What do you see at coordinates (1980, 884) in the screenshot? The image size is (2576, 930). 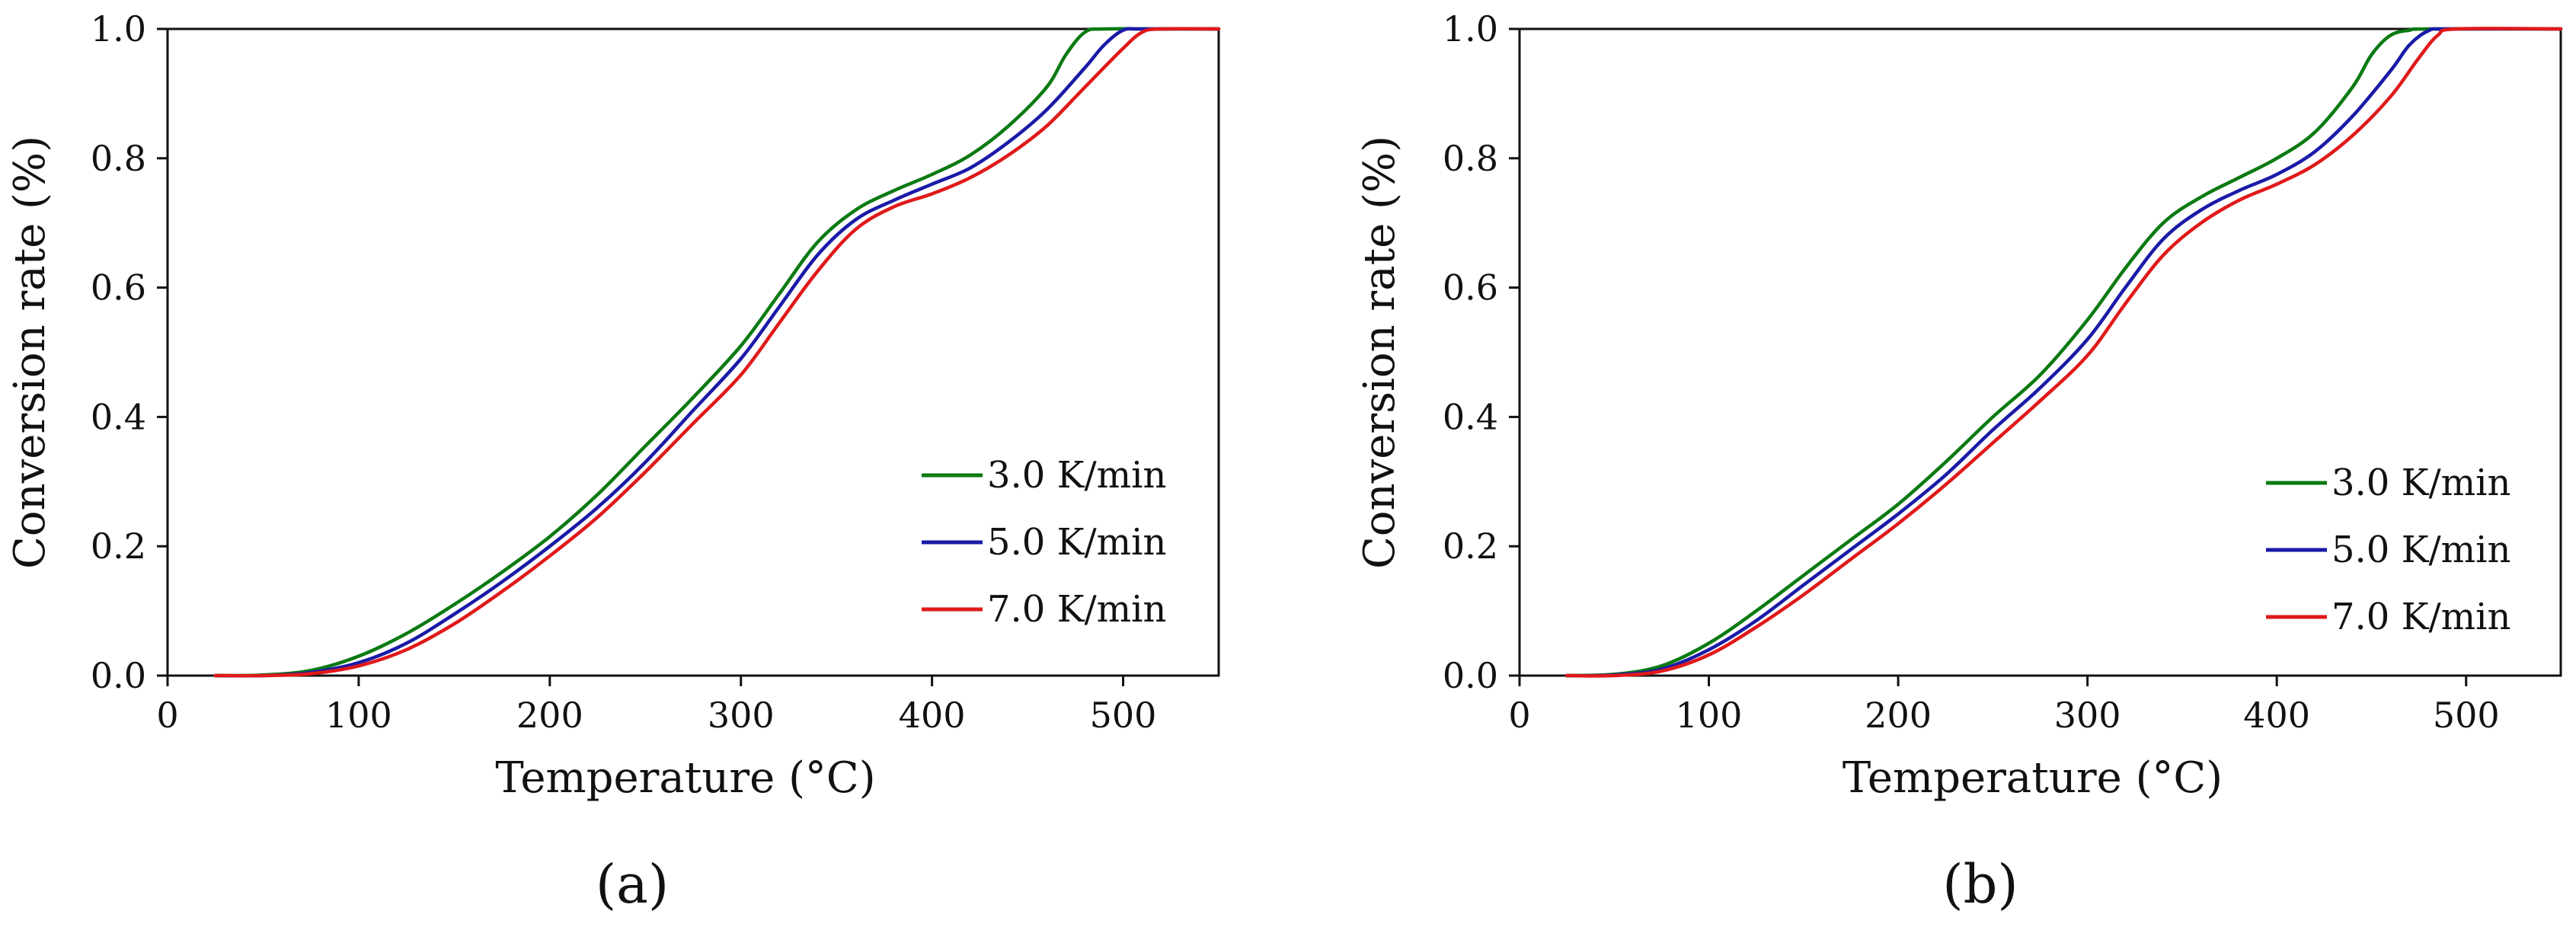 I see `panel-label: (b)` at bounding box center [1980, 884].